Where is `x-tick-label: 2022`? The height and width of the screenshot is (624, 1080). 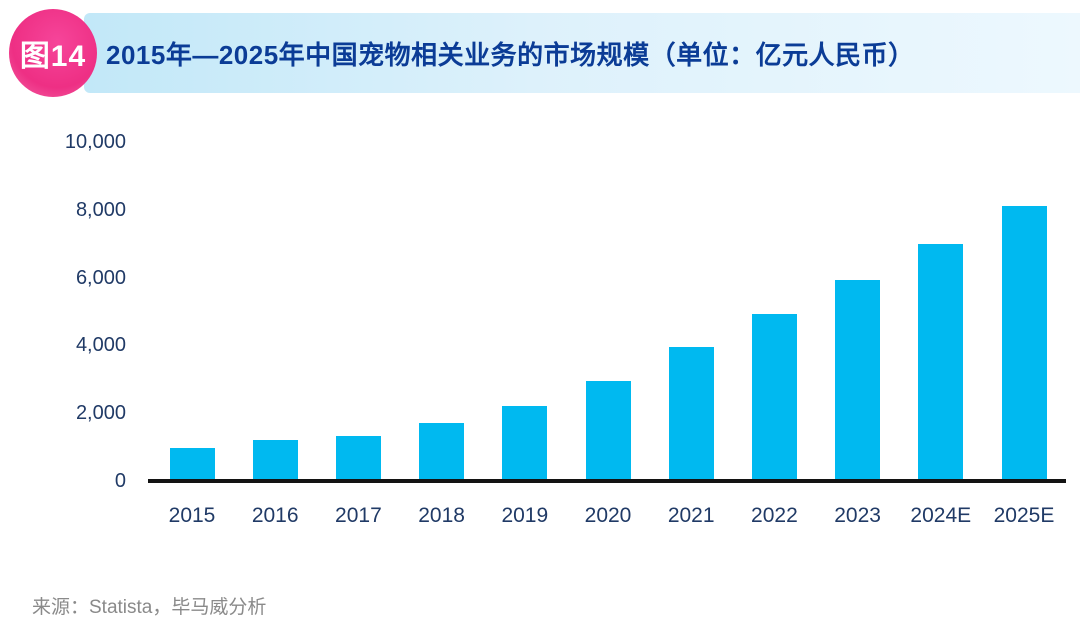 x-tick-label: 2022 is located at coordinates (774, 515).